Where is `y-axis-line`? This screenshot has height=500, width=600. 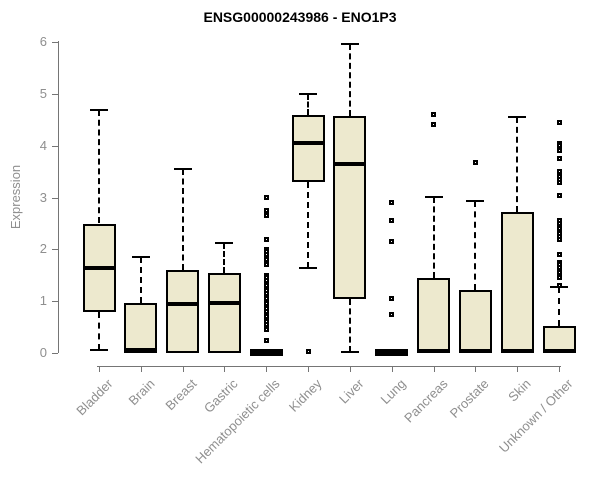 y-axis-line is located at coordinates (58, 197).